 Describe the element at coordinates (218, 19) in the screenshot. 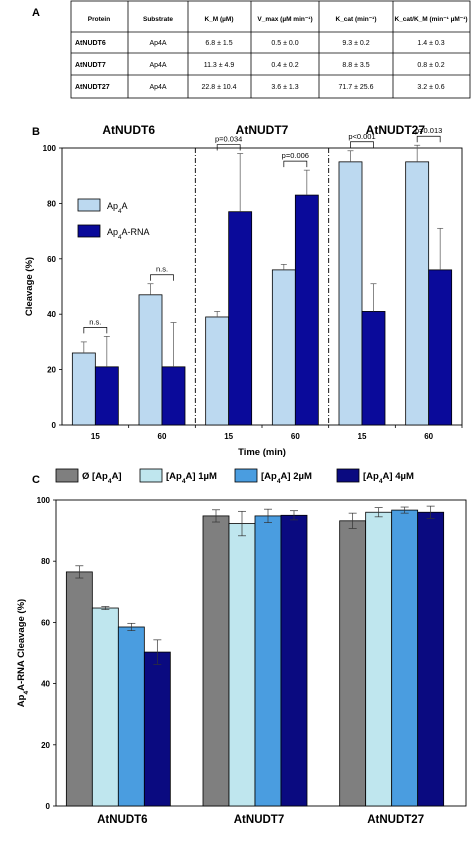

I see `table-header: K_M (µM)` at that location.